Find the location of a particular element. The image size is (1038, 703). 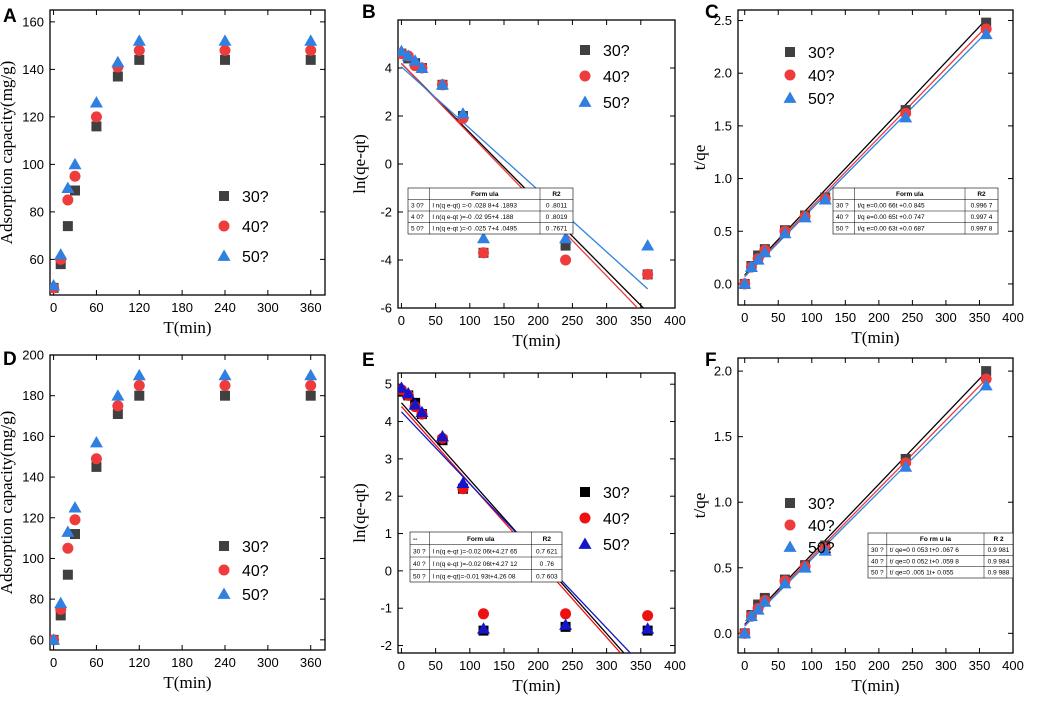

x-tick-label: 250 is located at coordinates (913, 317).